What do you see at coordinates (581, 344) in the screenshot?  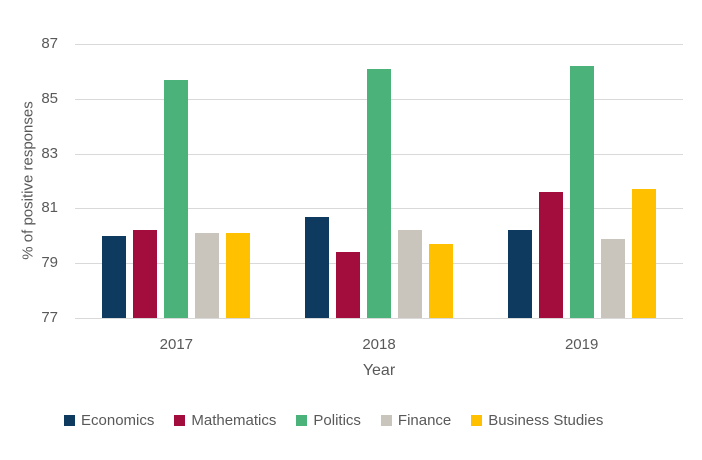 I see `x-tick-2019: 2019` at bounding box center [581, 344].